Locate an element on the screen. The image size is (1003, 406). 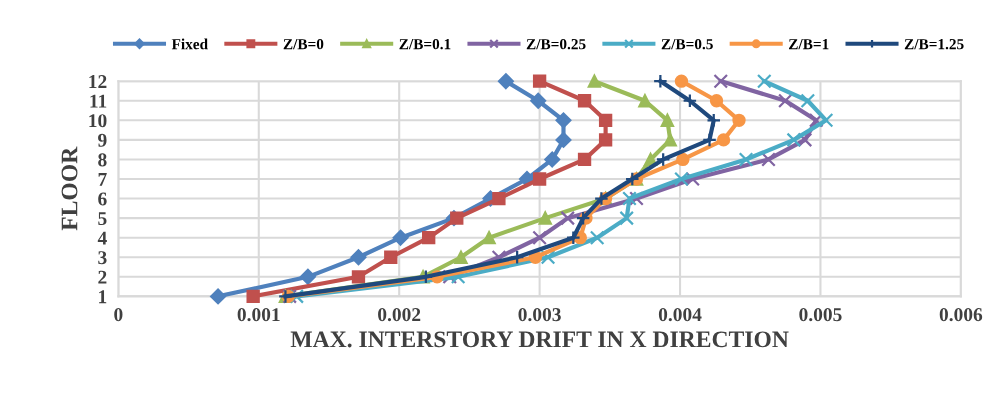
legend-label: Z/B=1 is located at coordinates (809, 44).